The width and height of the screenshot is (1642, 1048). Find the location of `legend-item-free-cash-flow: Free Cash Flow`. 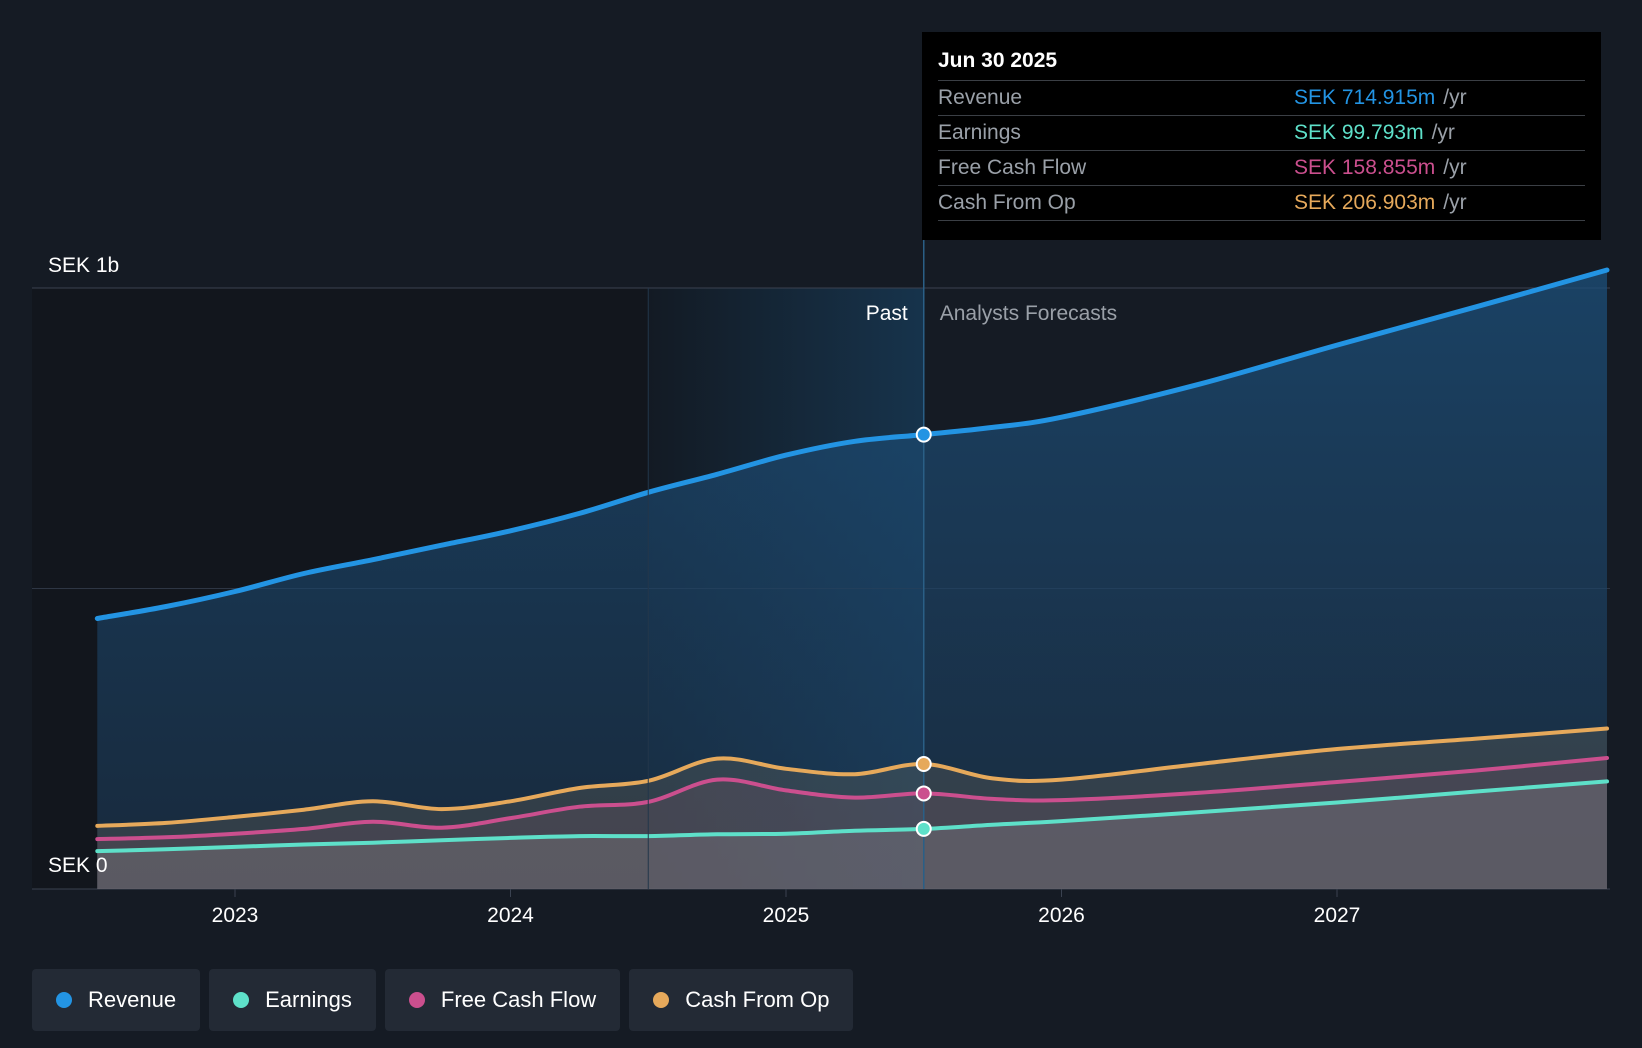

legend-item-free-cash-flow: Free Cash Flow is located at coordinates (502, 1000).